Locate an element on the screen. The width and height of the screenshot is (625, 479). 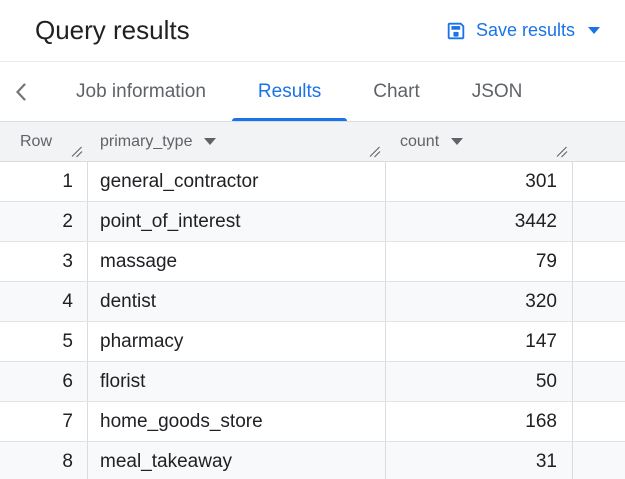
column-label-count: count is located at coordinates (420, 141).